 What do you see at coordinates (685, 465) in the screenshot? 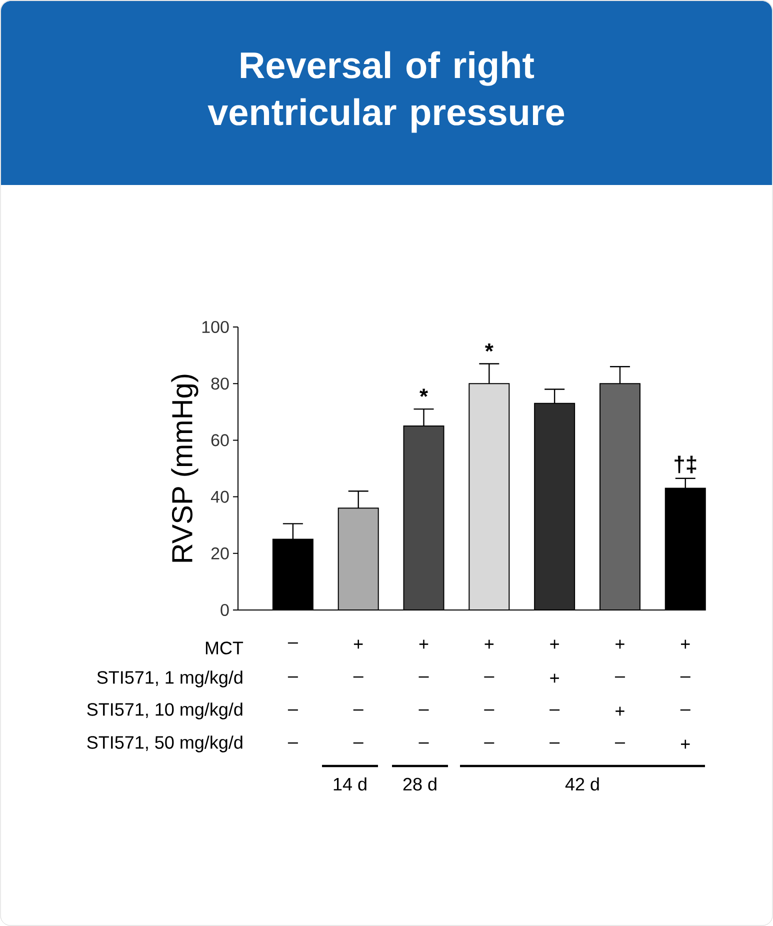
I see `annotation: †‡` at bounding box center [685, 465].